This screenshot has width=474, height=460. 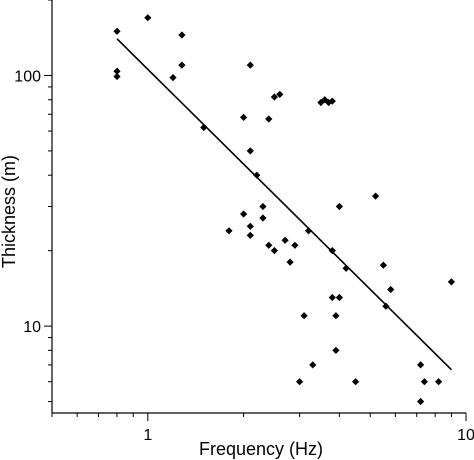 What do you see at coordinates (261, 449) in the screenshot?
I see `x-axis-title: Frequency (Hz)` at bounding box center [261, 449].